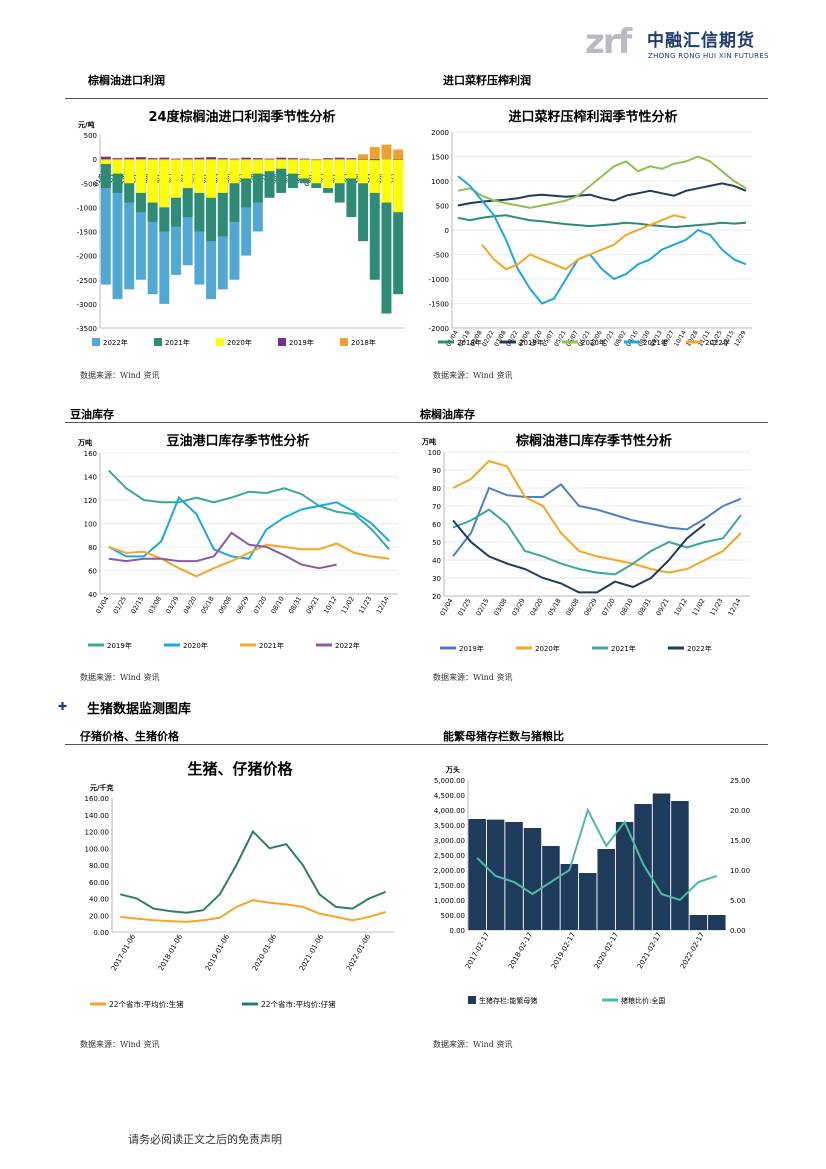 The width and height of the screenshot is (826, 1169). What do you see at coordinates (99, 916) in the screenshot?
I see `y-tick-label: 20.00` at bounding box center [99, 916].